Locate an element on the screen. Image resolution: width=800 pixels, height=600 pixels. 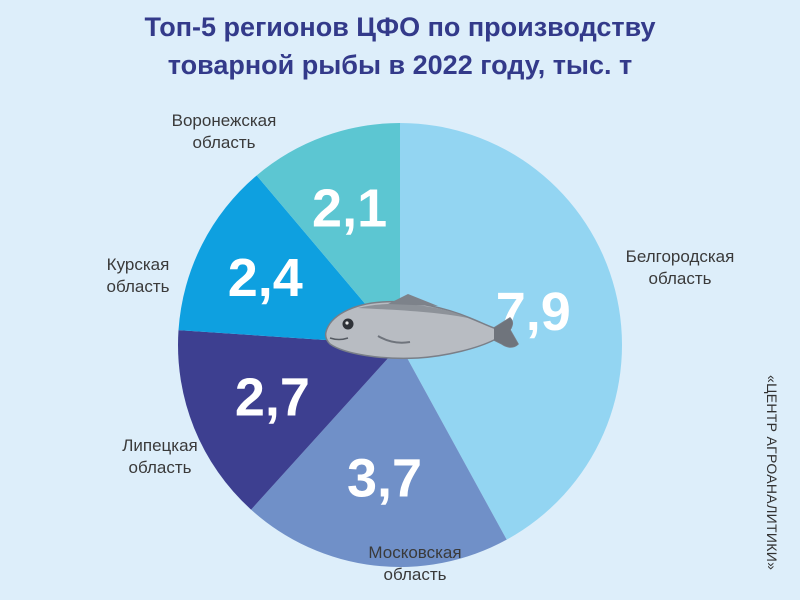
slice-category-label: Московская область is located at coordinates (414, 563).